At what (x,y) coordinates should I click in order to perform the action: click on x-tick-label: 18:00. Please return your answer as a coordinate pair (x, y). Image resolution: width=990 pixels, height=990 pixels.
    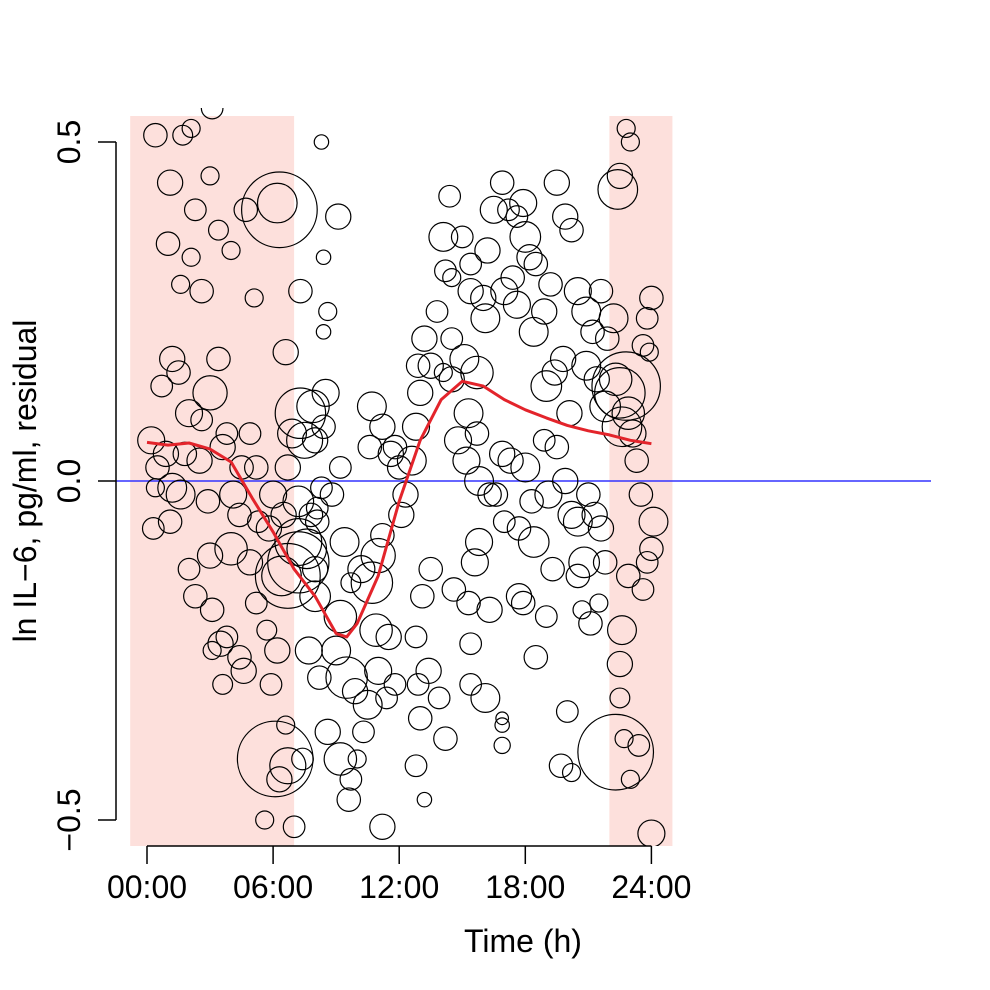
    Looking at the image, I should click on (525, 887).